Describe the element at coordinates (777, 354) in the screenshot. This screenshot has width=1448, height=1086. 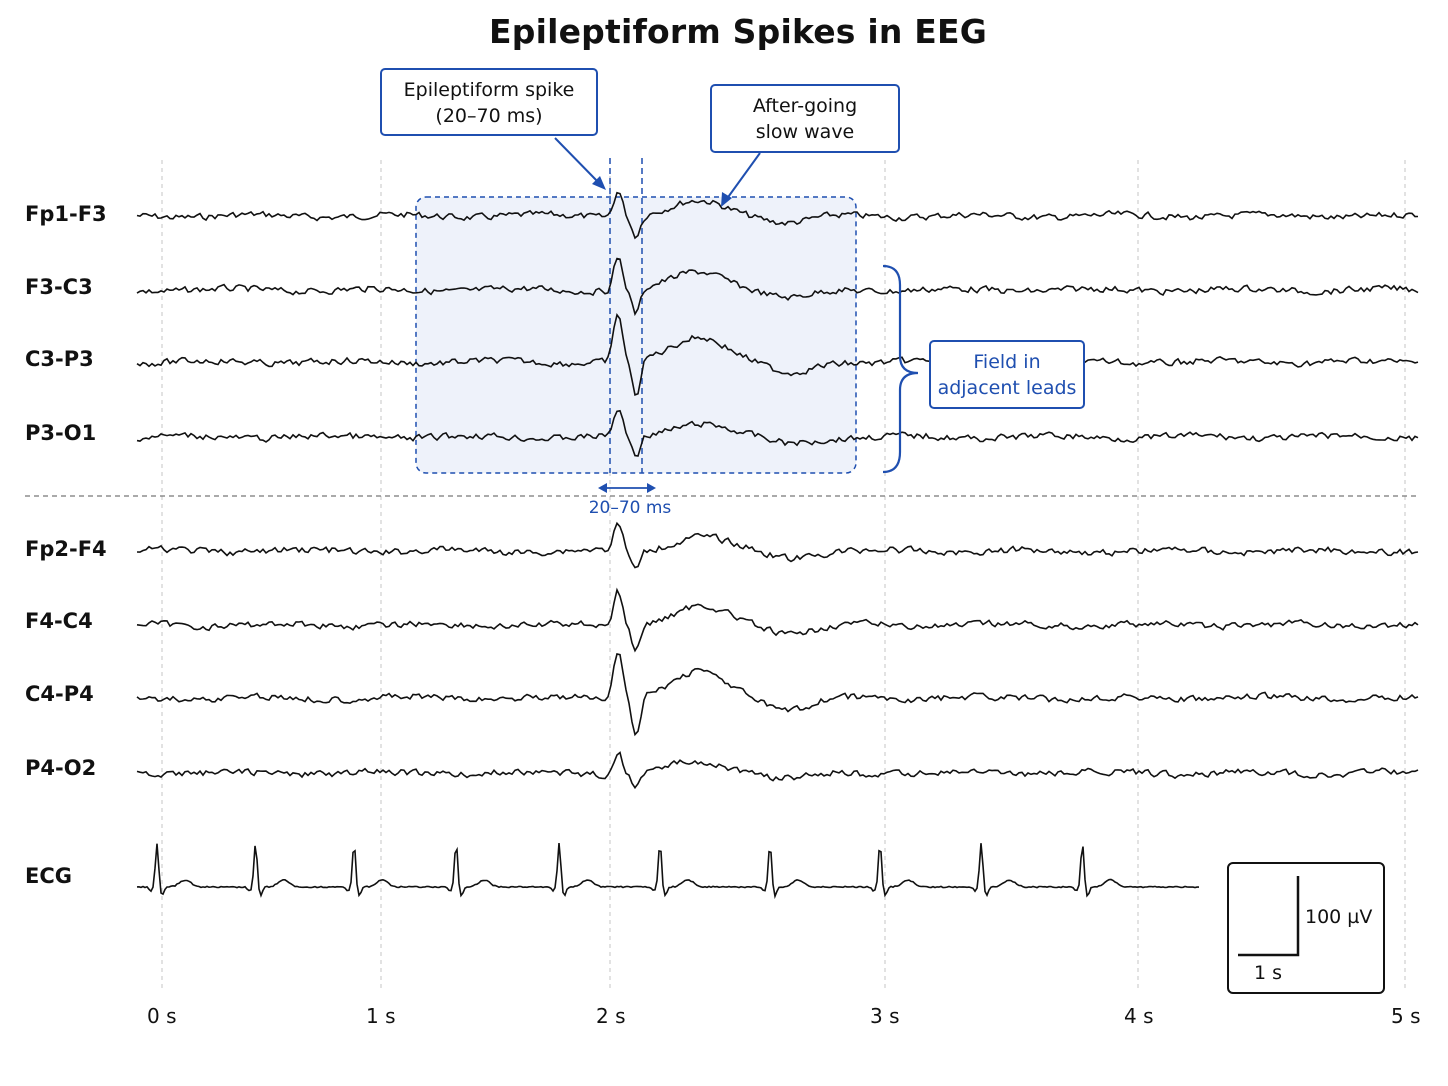
I see `trace-c3-p3` at that location.